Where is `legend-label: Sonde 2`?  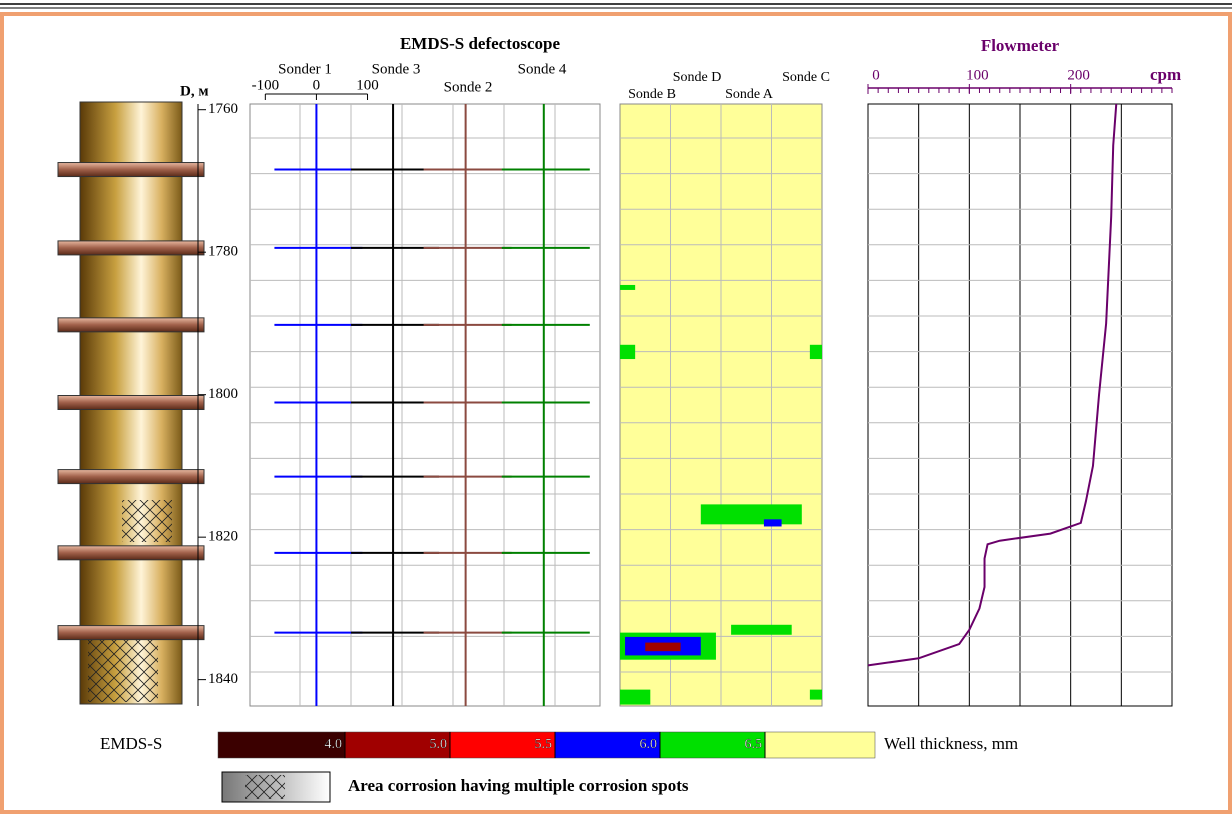 legend-label: Sonde 2 is located at coordinates (468, 87).